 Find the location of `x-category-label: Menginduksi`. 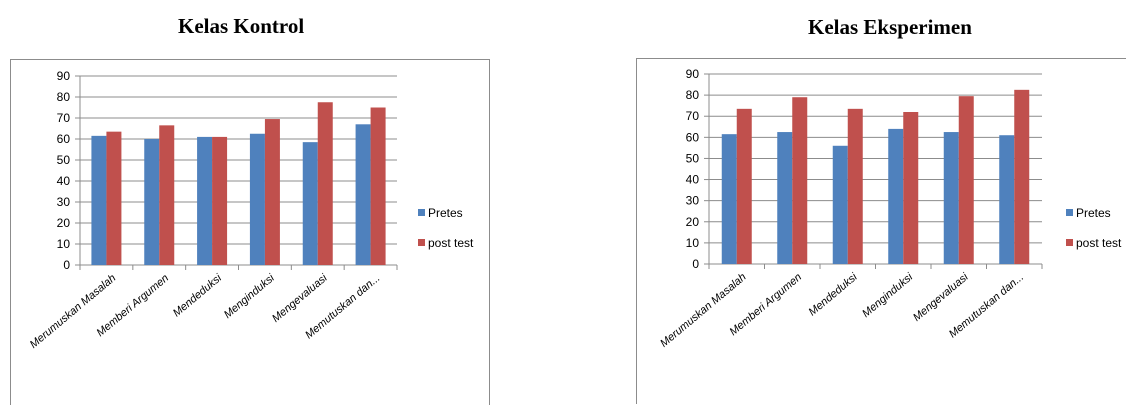

x-category-label: Menginduksi is located at coordinates (887, 295).